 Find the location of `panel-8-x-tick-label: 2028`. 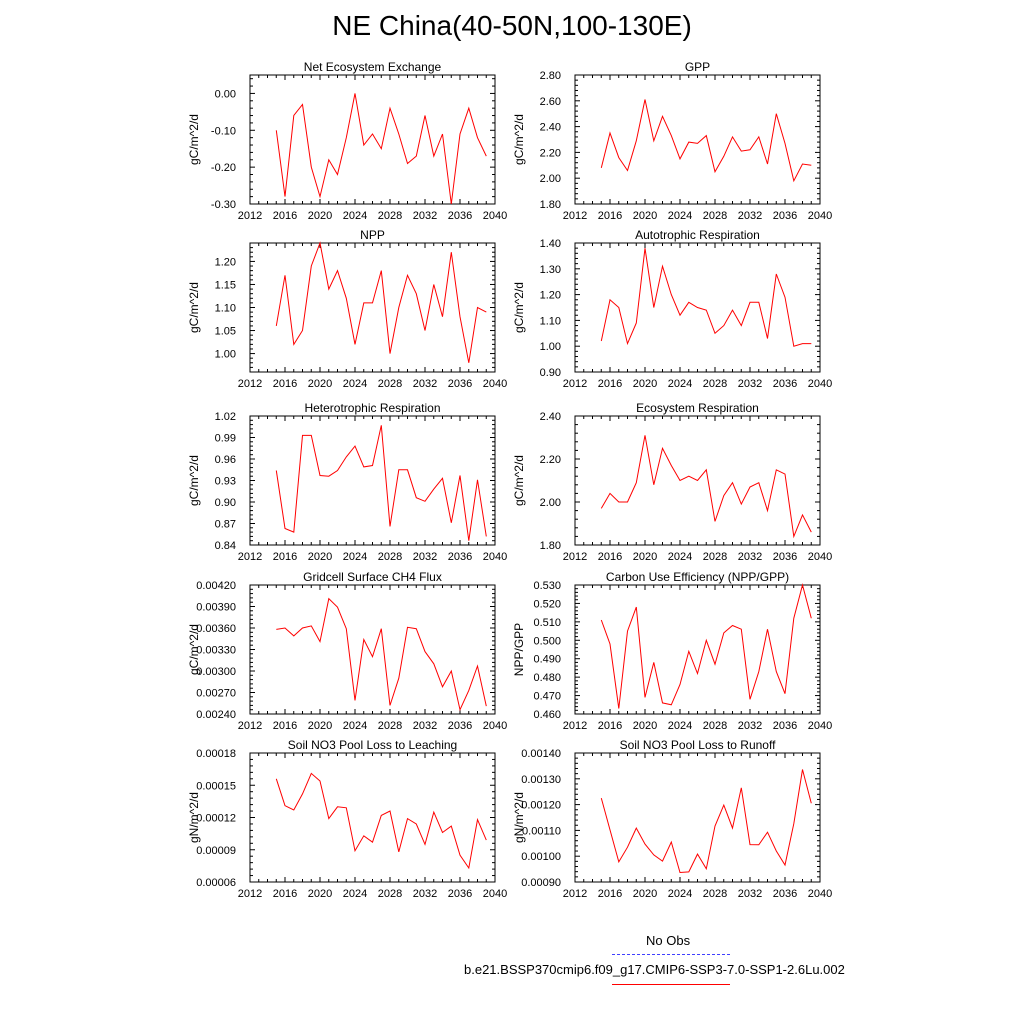

panel-8-x-tick-label: 2028 is located at coordinates (715, 726).